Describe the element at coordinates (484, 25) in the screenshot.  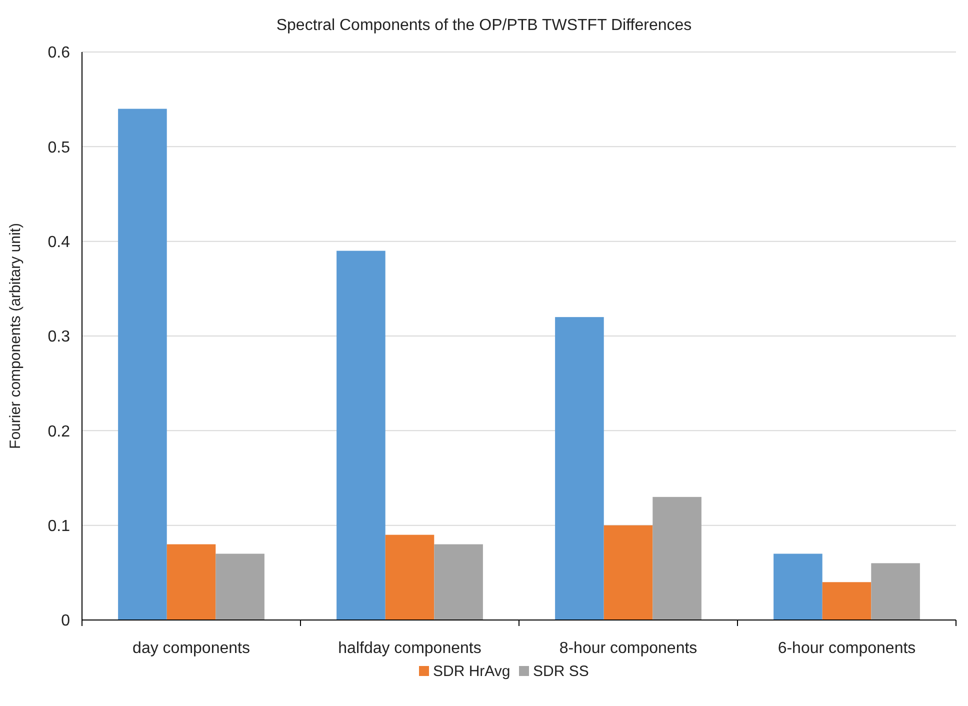
I see `chart-title: Spectral Components of the OP/PTB TWSTFT Differences` at that location.